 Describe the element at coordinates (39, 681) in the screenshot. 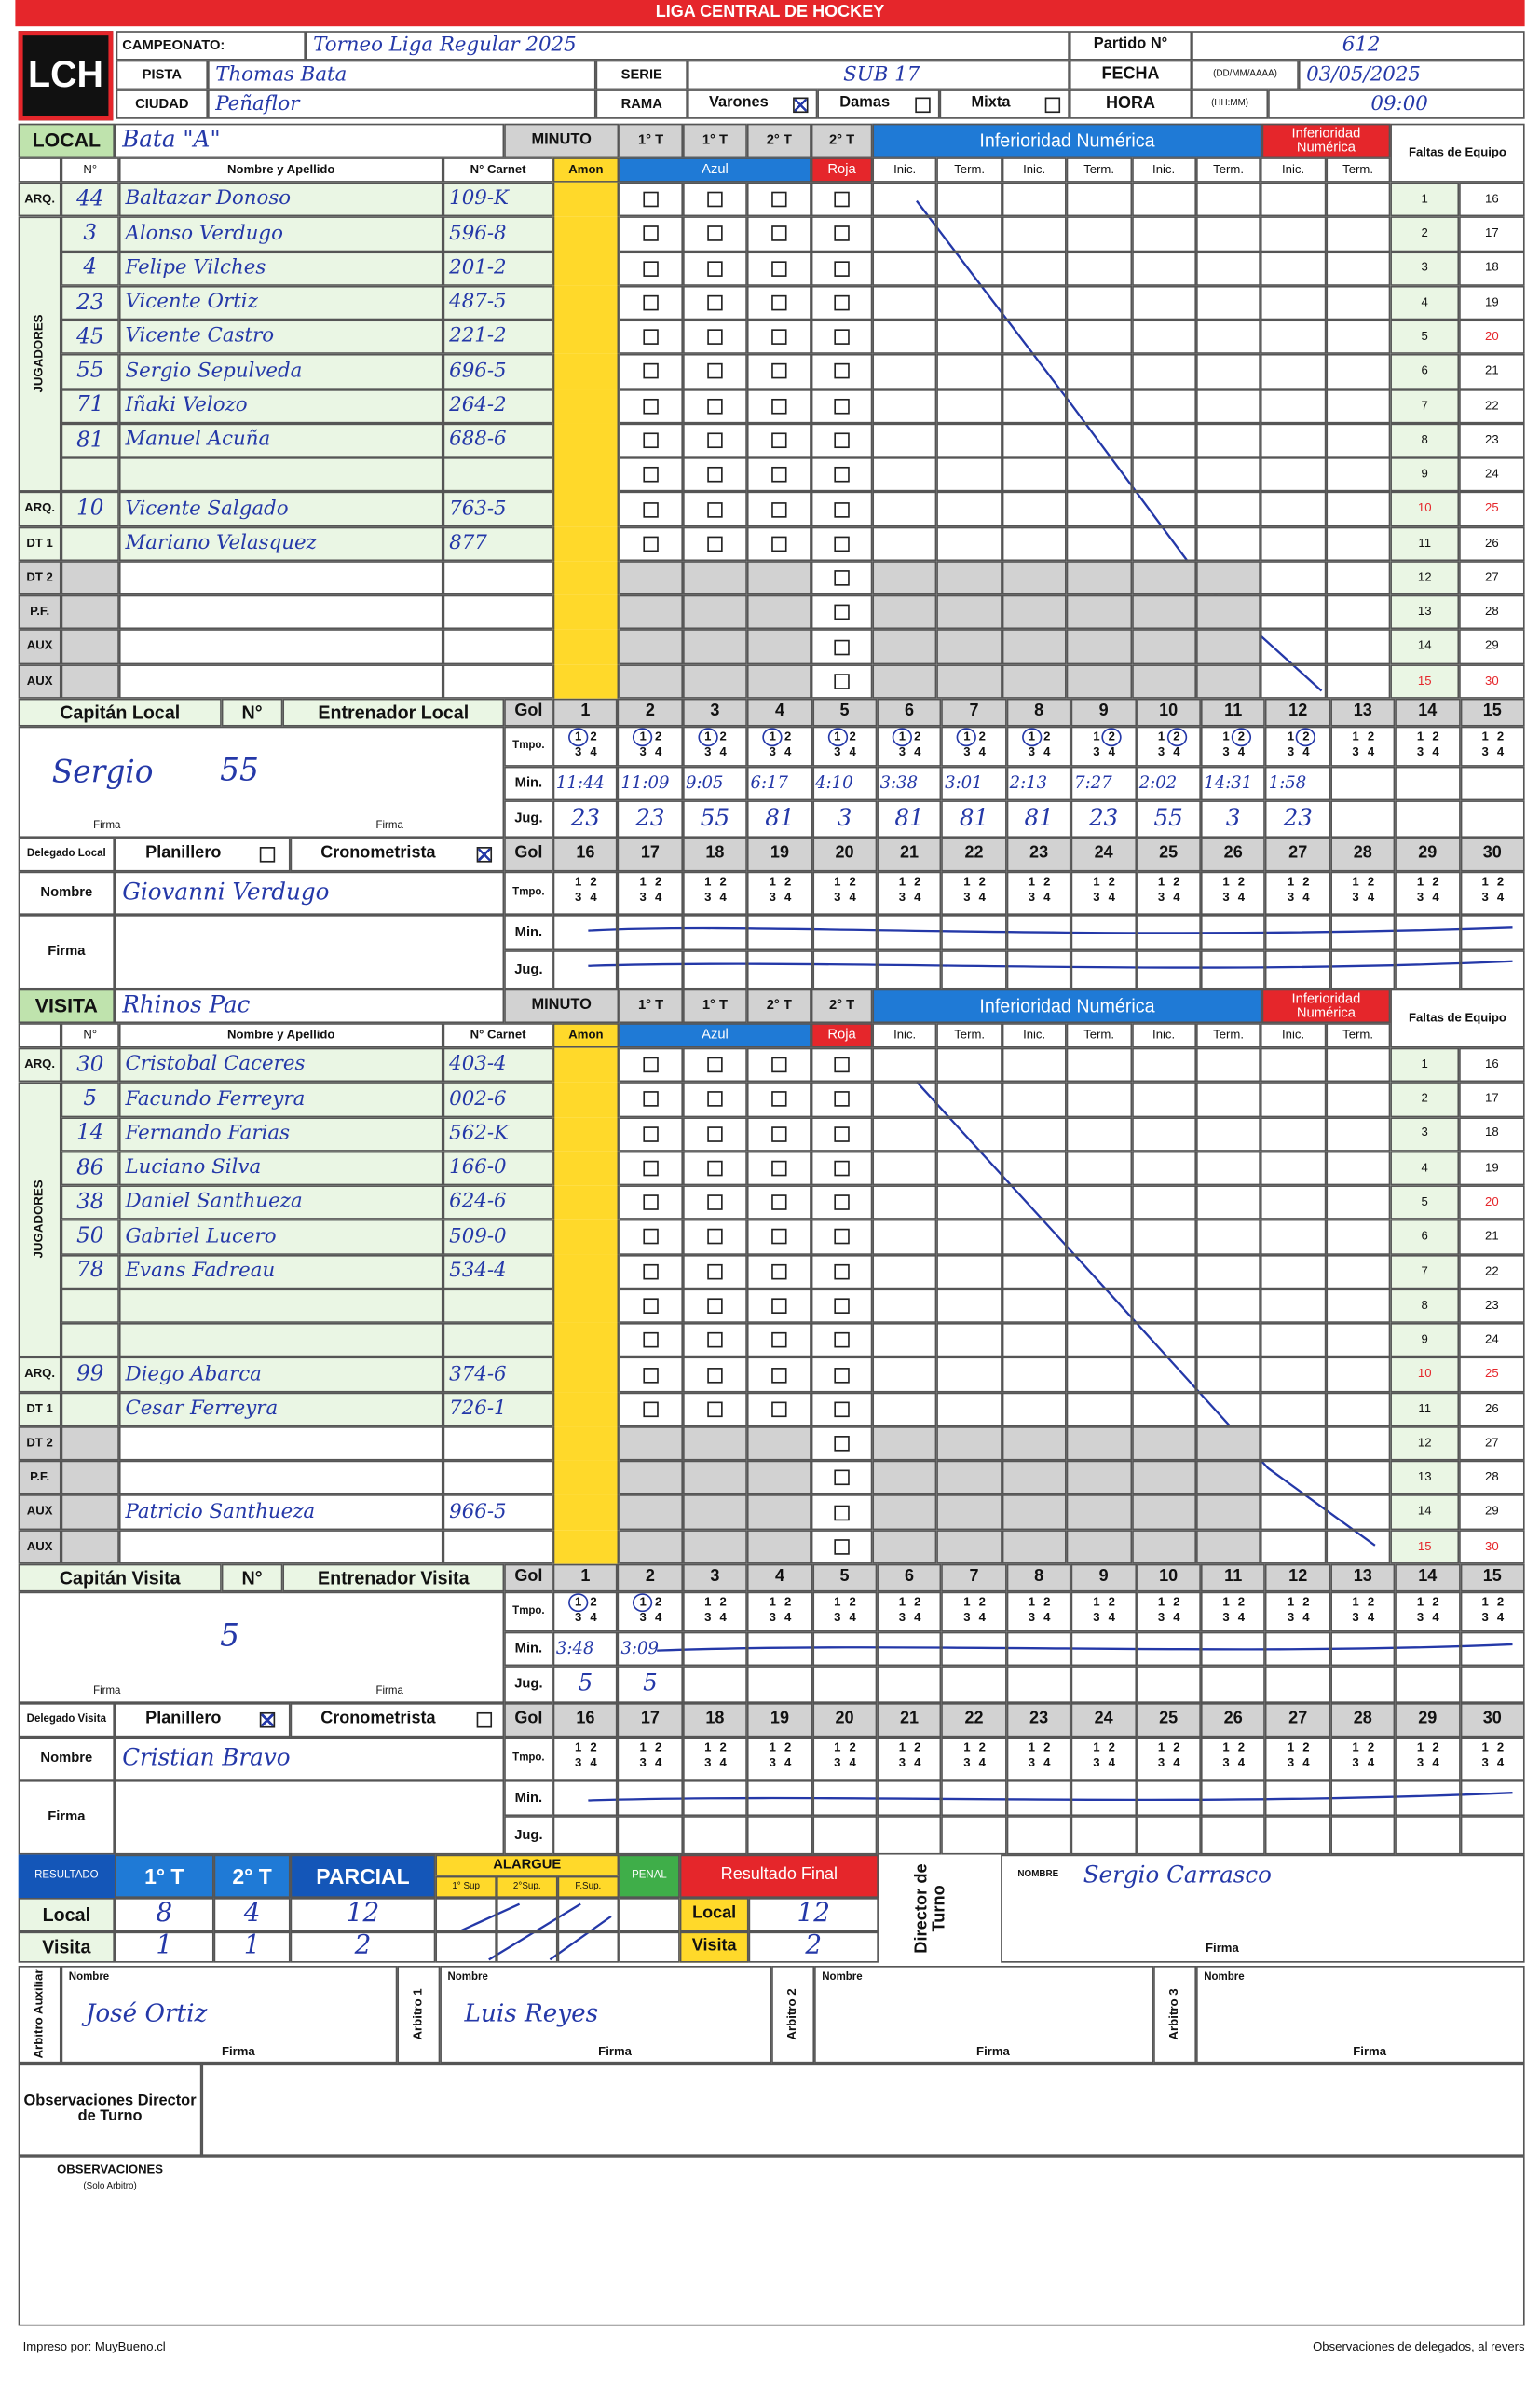

I see `role-label: AUX` at that location.